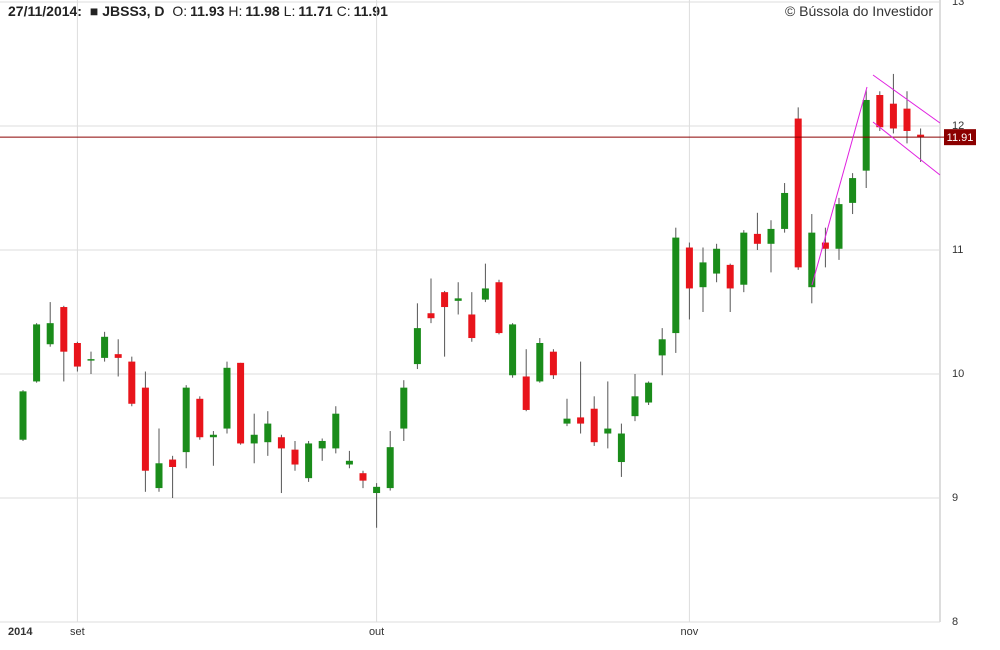 The image size is (1000, 650). I want to click on y-tick-label: 10, so click(958, 374).